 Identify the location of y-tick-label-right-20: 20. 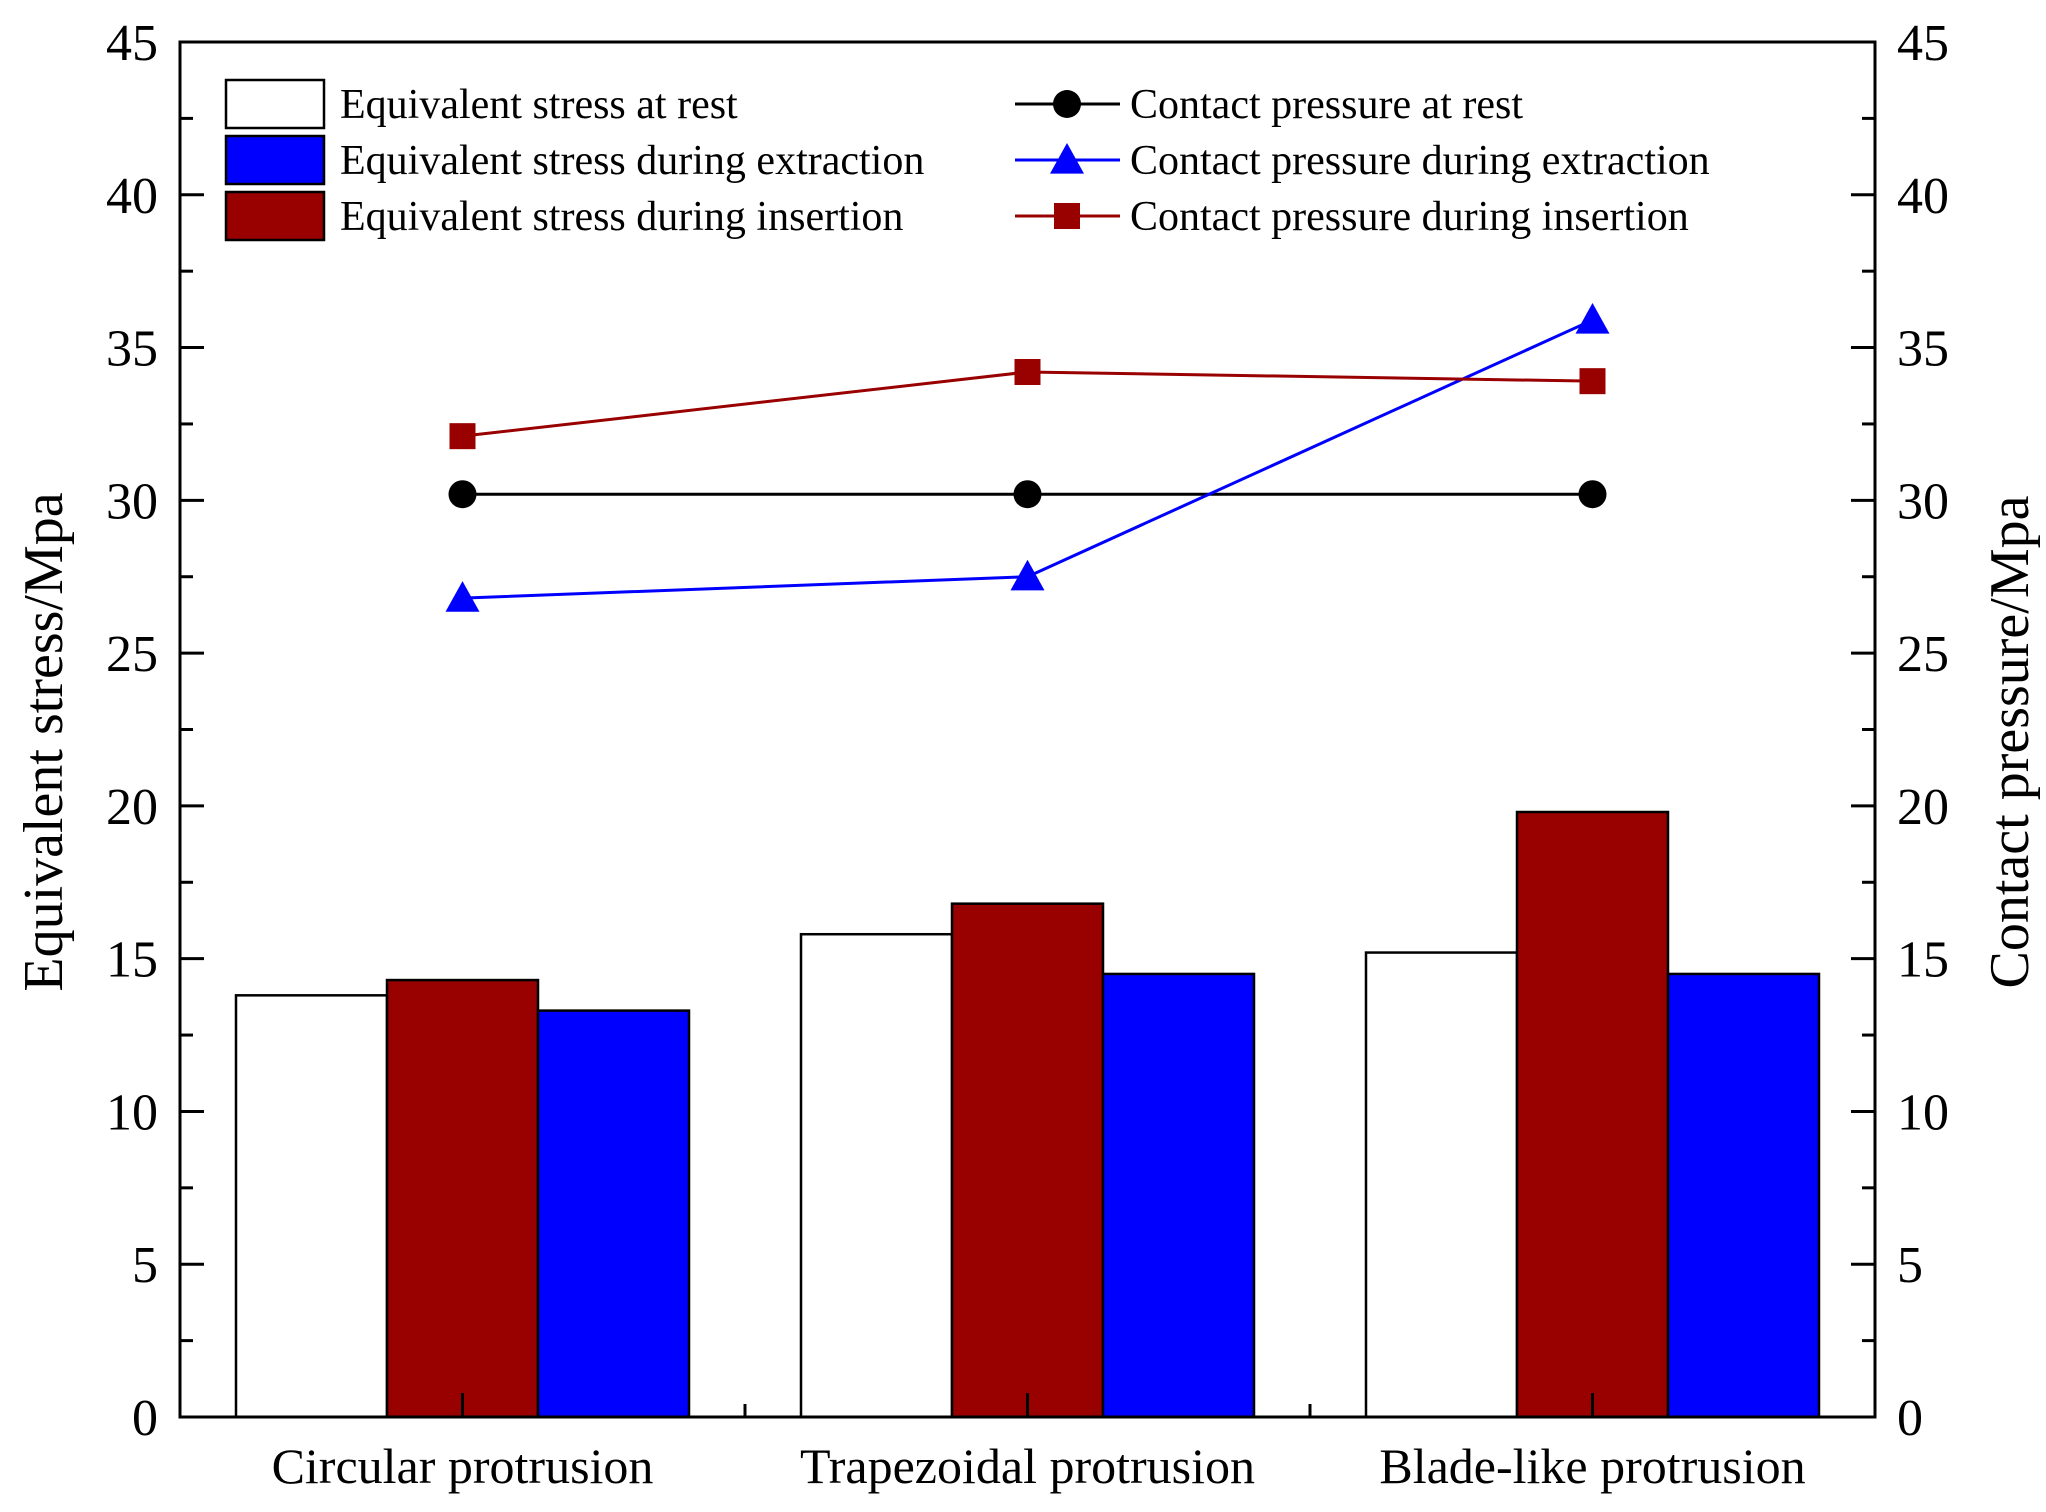
(1923, 807).